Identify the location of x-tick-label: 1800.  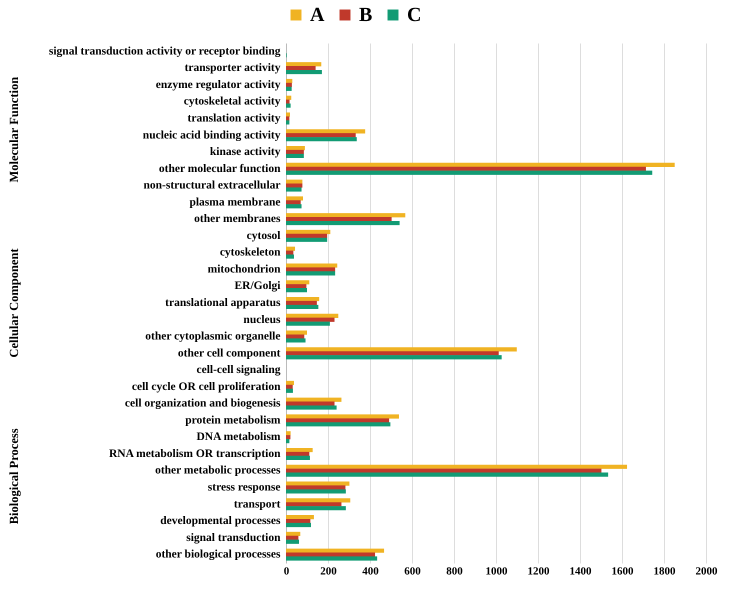
(665, 572).